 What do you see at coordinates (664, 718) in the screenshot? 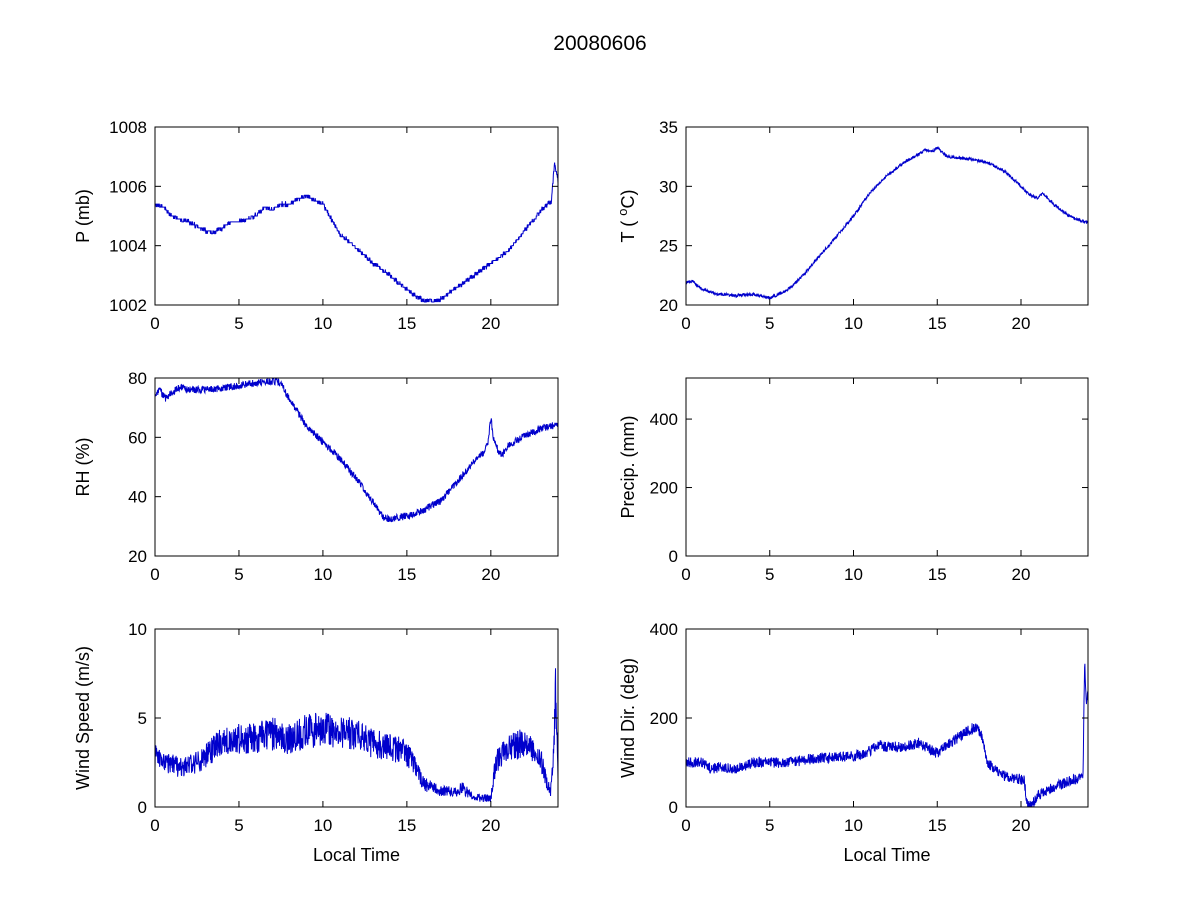
I see `wind-direction-ytick-label: 200` at bounding box center [664, 718].